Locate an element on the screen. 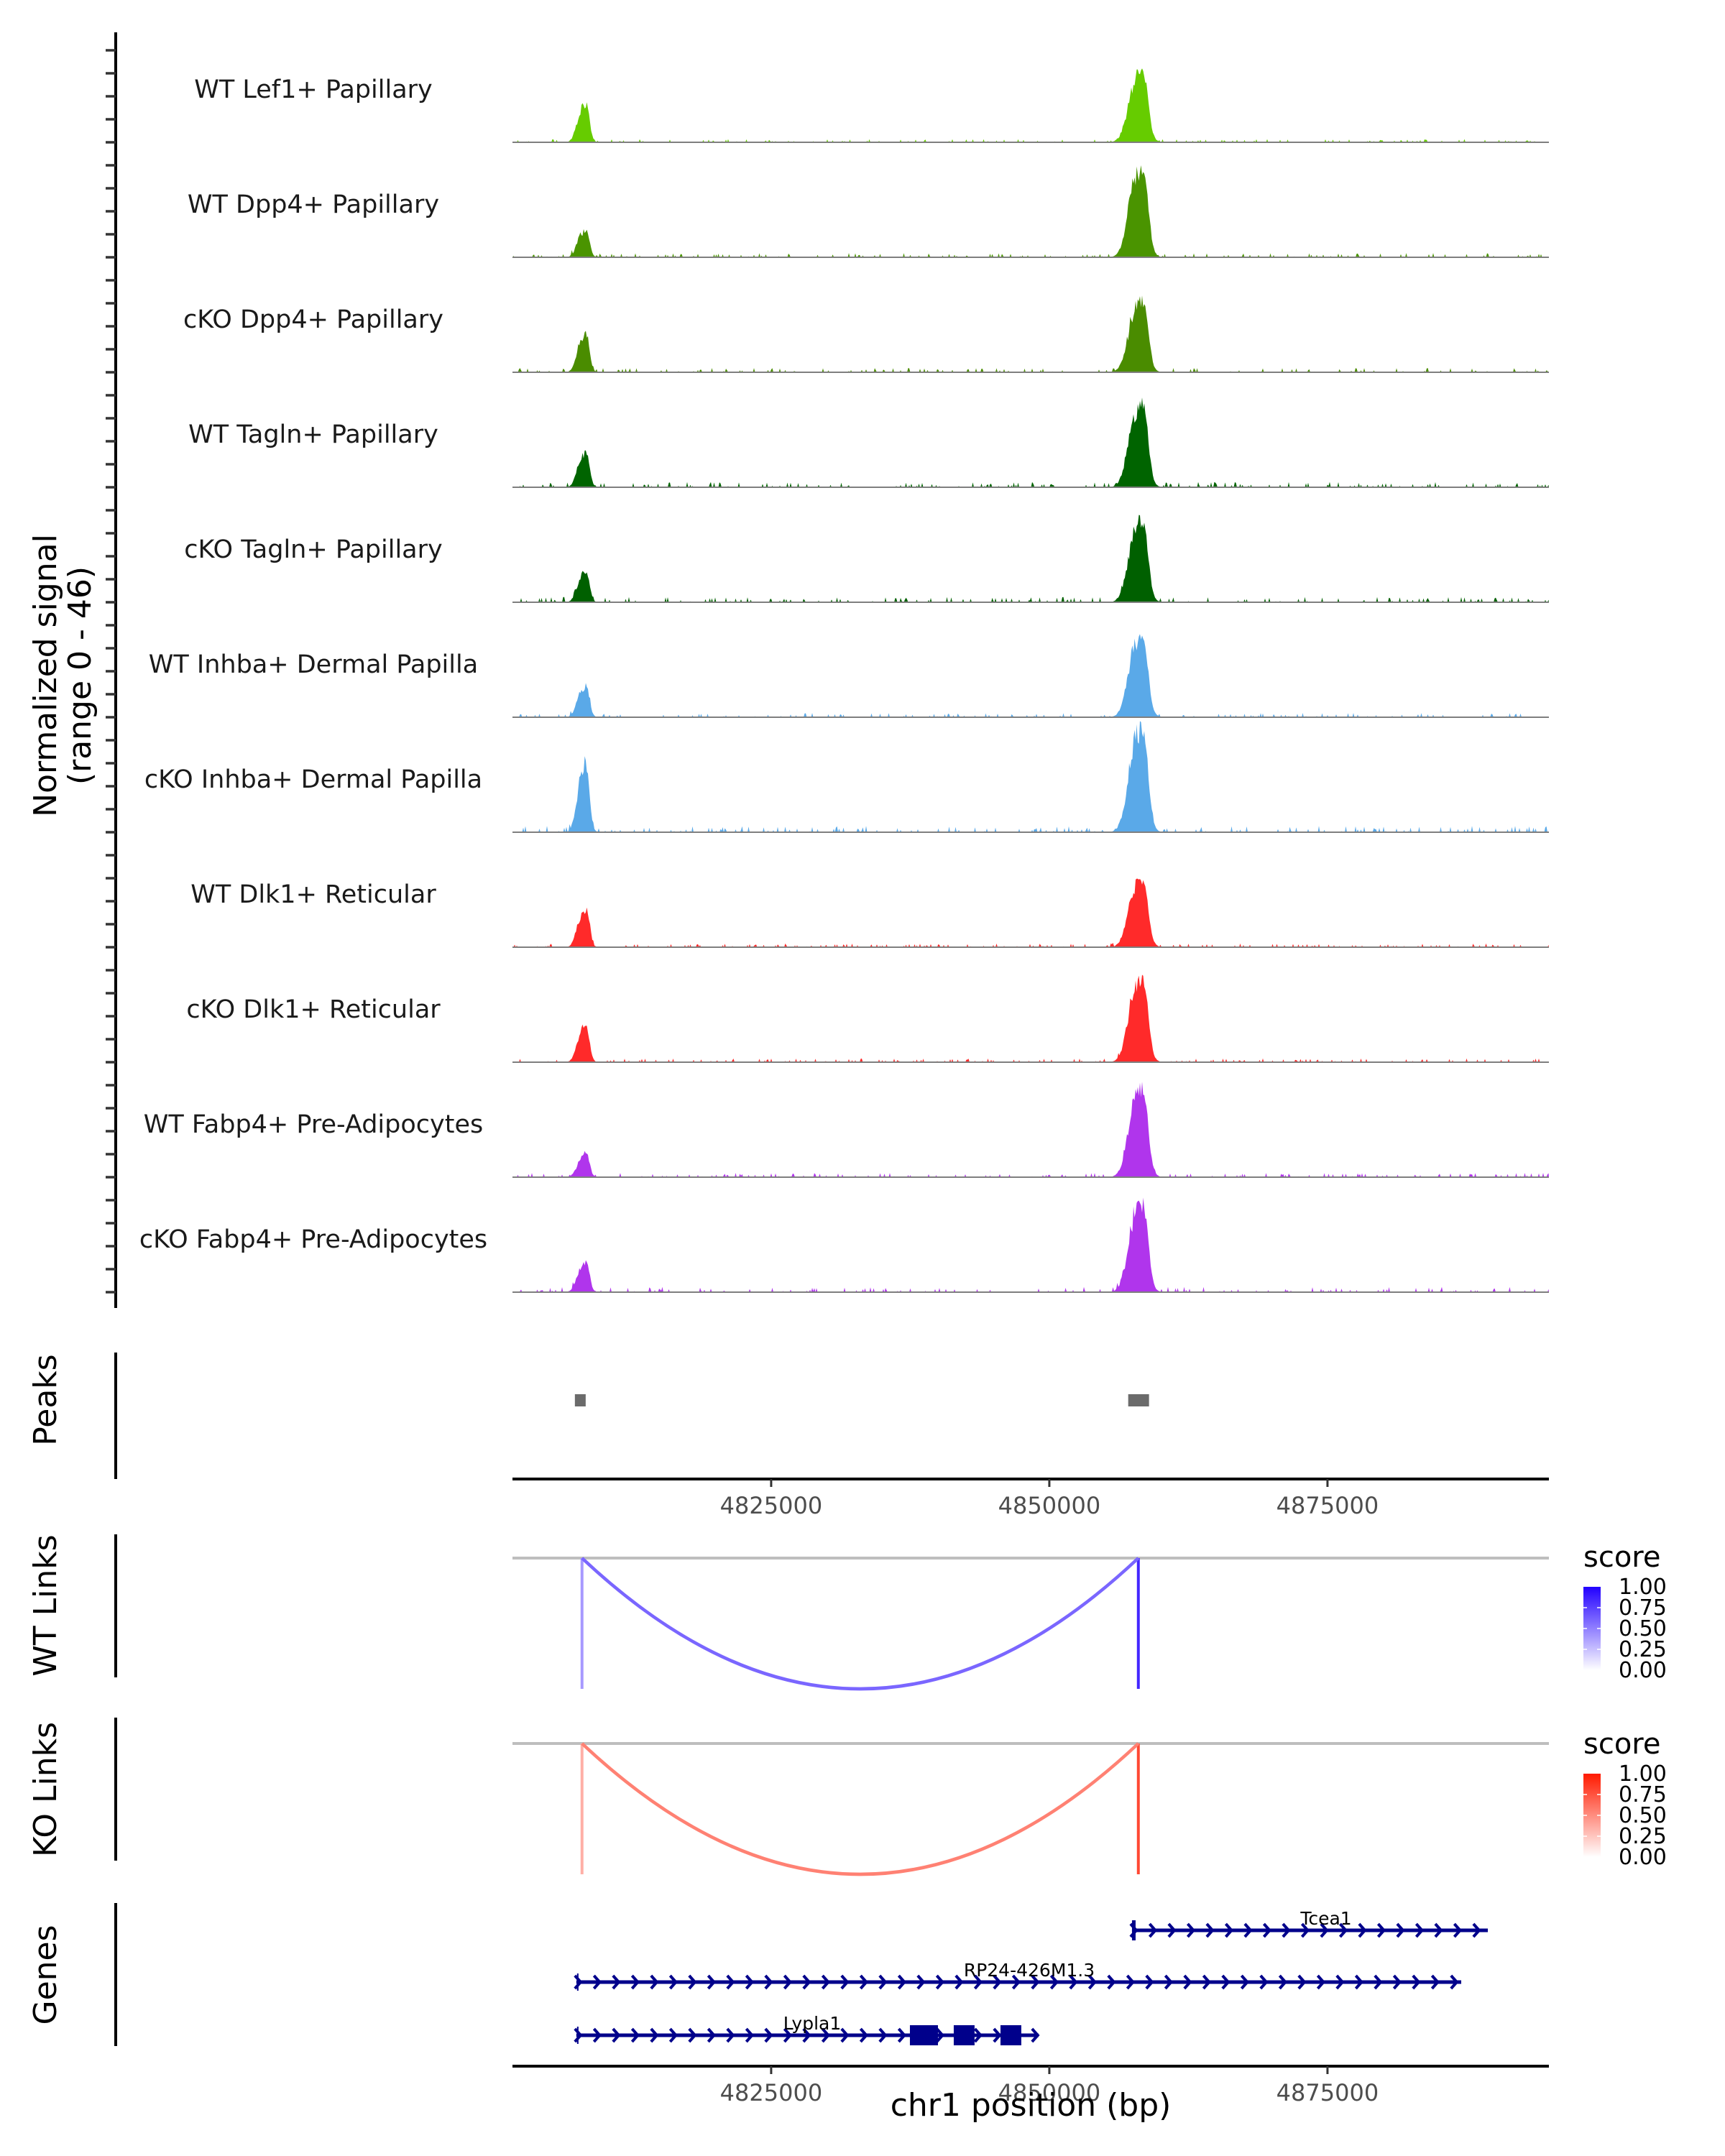 The width and height of the screenshot is (1725, 2156). link-track is located at coordinates (831, 1612).